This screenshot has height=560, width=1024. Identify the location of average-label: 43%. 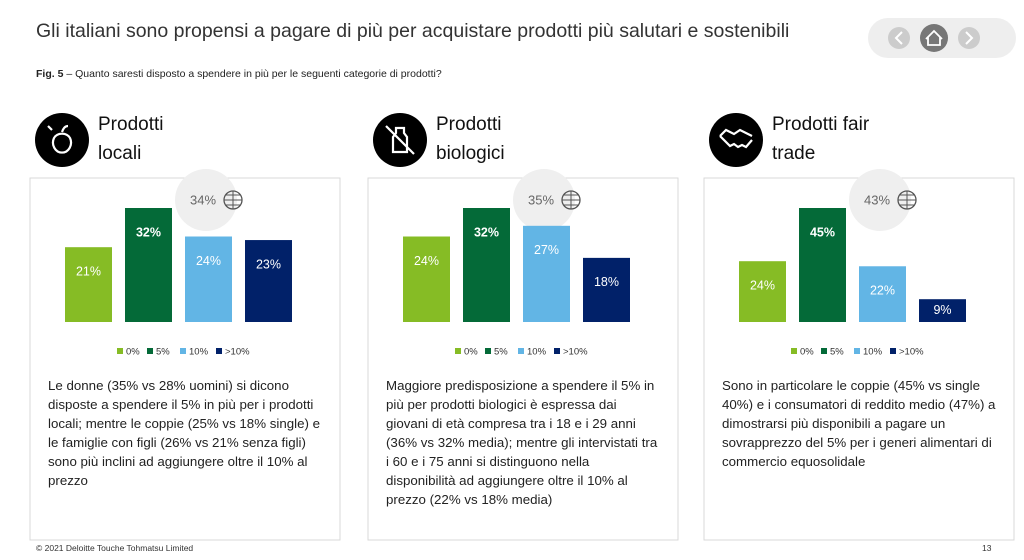
(877, 199).